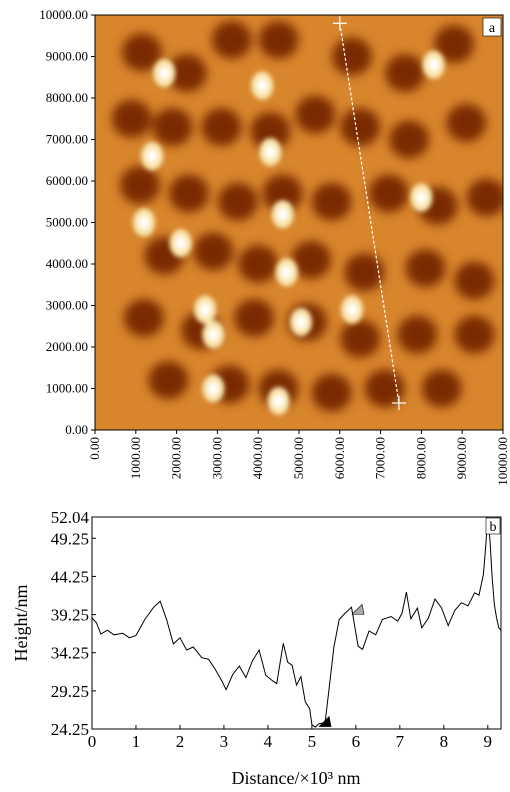 The height and width of the screenshot is (792, 510). Describe the element at coordinates (67, 56) in the screenshot. I see `a-y-tick-label-9: 9000.00` at that location.